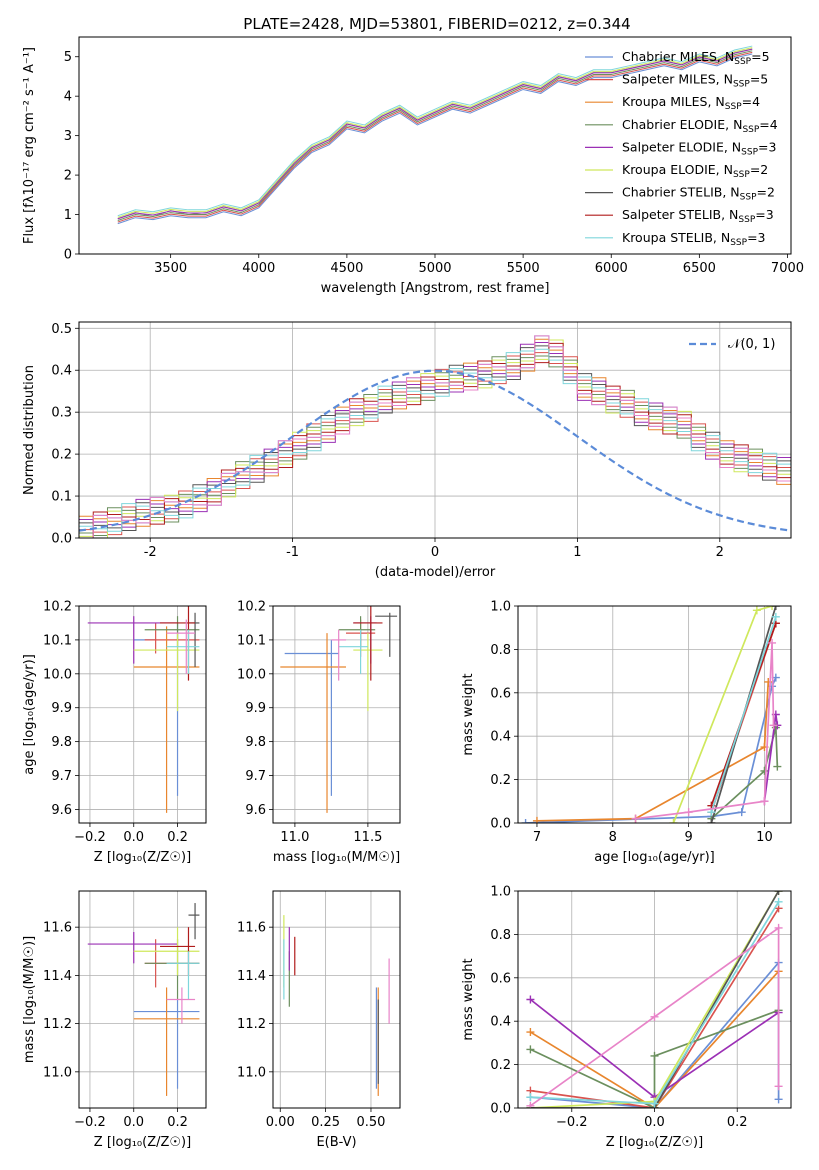 The image size is (819, 1170). What do you see at coordinates (434, 268) in the screenshot?
I see `x-tick-label: 5000` at bounding box center [434, 268].